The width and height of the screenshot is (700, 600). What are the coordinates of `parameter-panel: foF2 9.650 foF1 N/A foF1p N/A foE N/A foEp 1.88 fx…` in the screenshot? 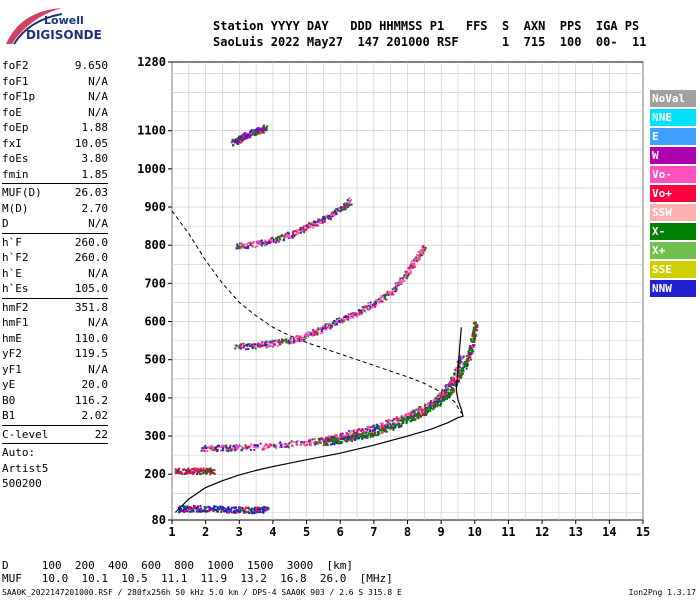 It's located at (55, 275).